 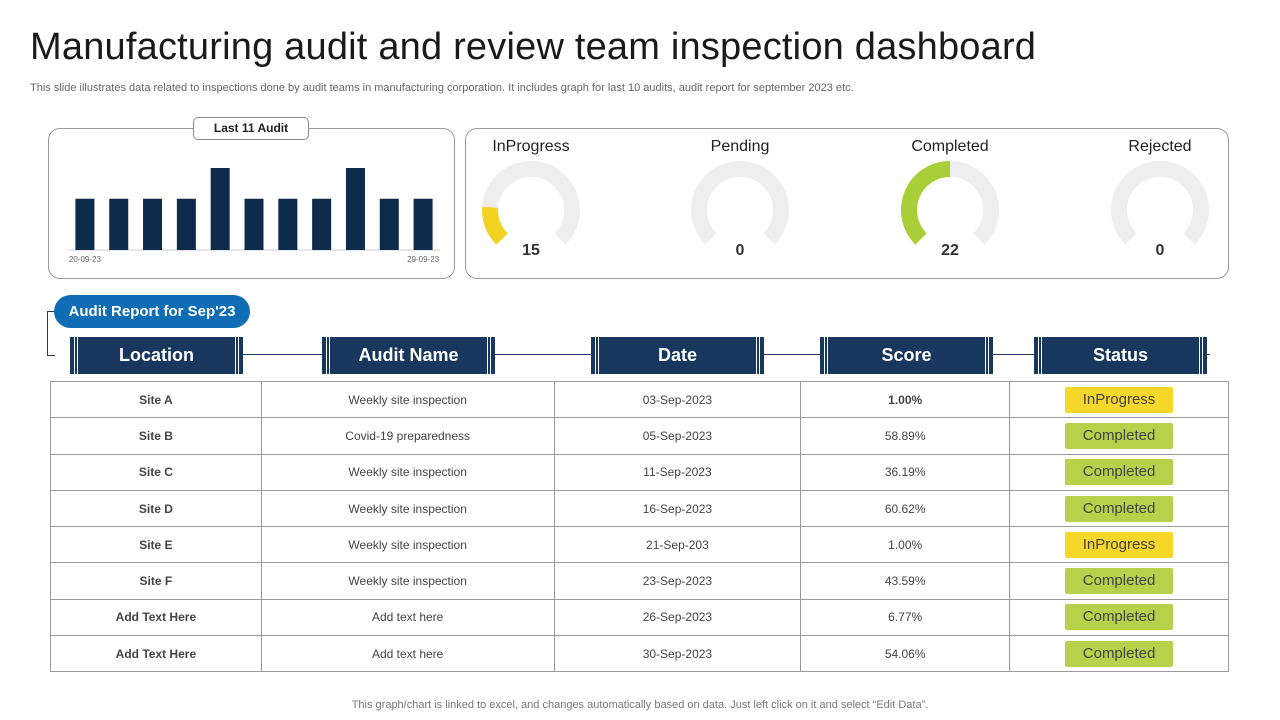 I want to click on location-cell: Site F, so click(x=156, y=581).